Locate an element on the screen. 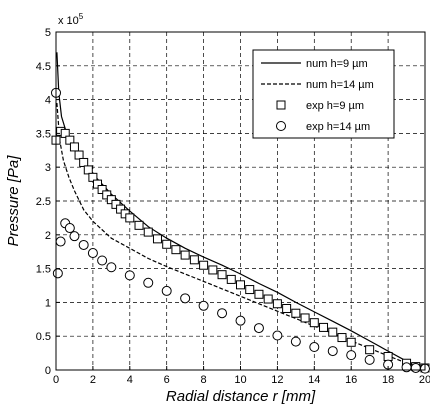 The image size is (430, 410). y-tick-label: 4.5 is located at coordinates (43, 67).